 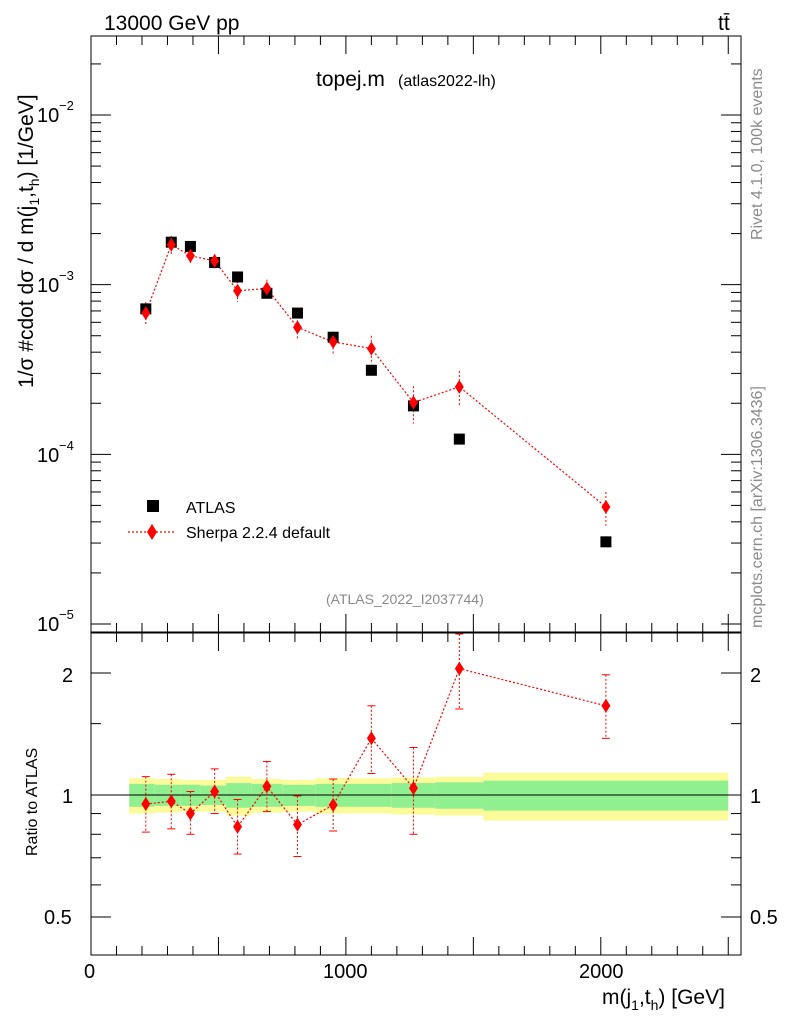 What do you see at coordinates (66, 445) in the screenshot?
I see `y-tick-exponent: −4` at bounding box center [66, 445].